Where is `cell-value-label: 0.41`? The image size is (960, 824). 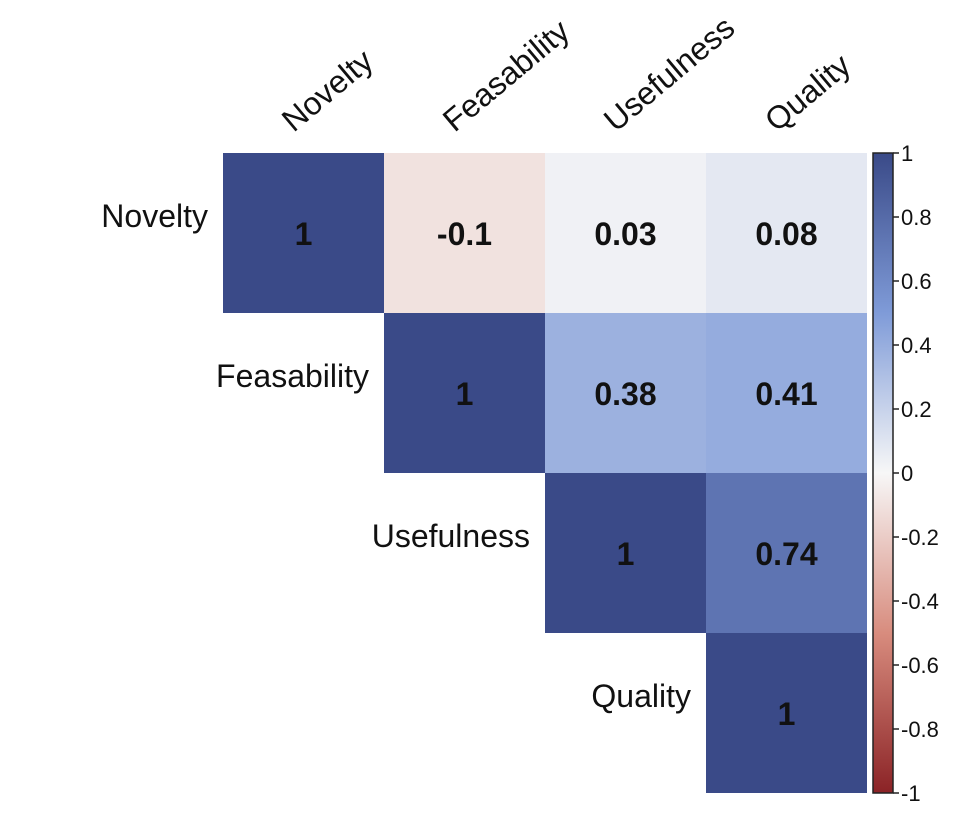 cell-value-label: 0.41 is located at coordinates (786, 394).